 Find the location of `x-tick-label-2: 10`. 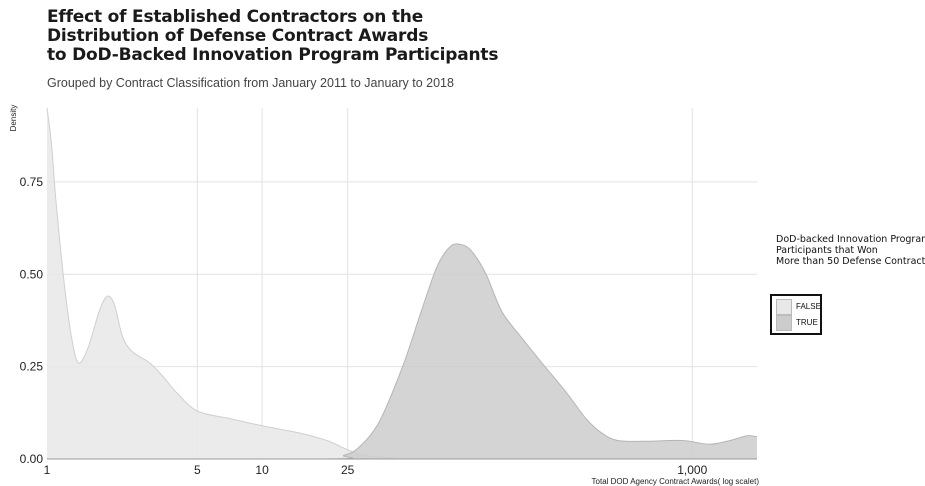

x-tick-label-2: 10 is located at coordinates (262, 470).